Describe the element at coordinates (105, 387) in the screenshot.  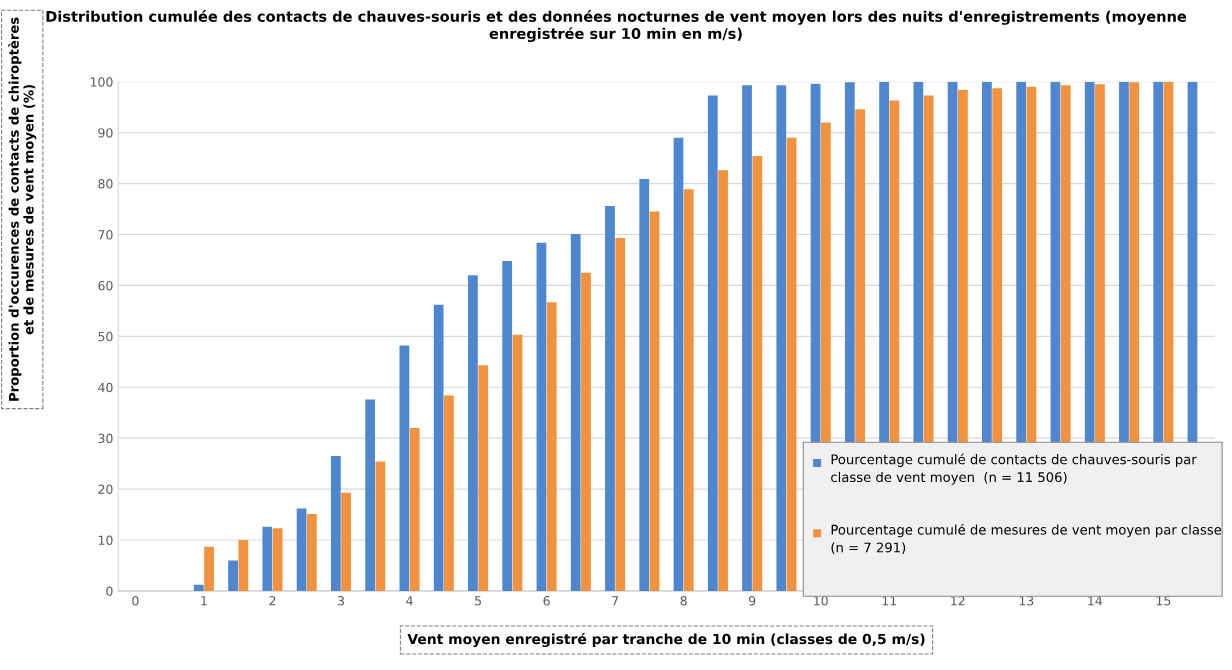
I see `y-tick-label: 40` at that location.